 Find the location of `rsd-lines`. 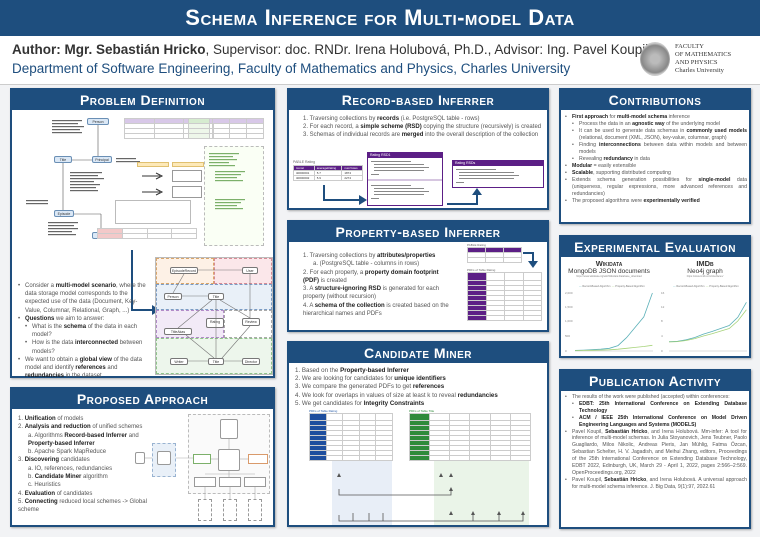

rsd-lines is located at coordinates (487, 176).